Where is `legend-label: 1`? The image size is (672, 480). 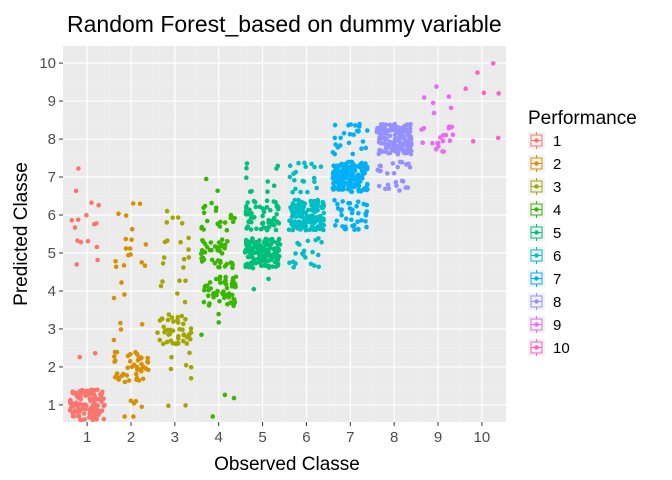 legend-label: 1 is located at coordinates (557, 141).